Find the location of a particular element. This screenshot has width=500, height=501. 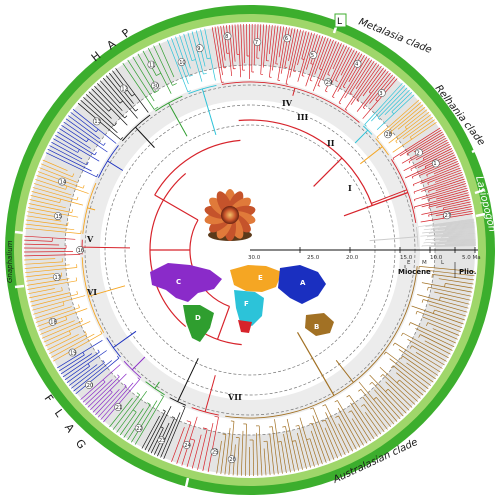

l-box is located at coordinates (340, 20).